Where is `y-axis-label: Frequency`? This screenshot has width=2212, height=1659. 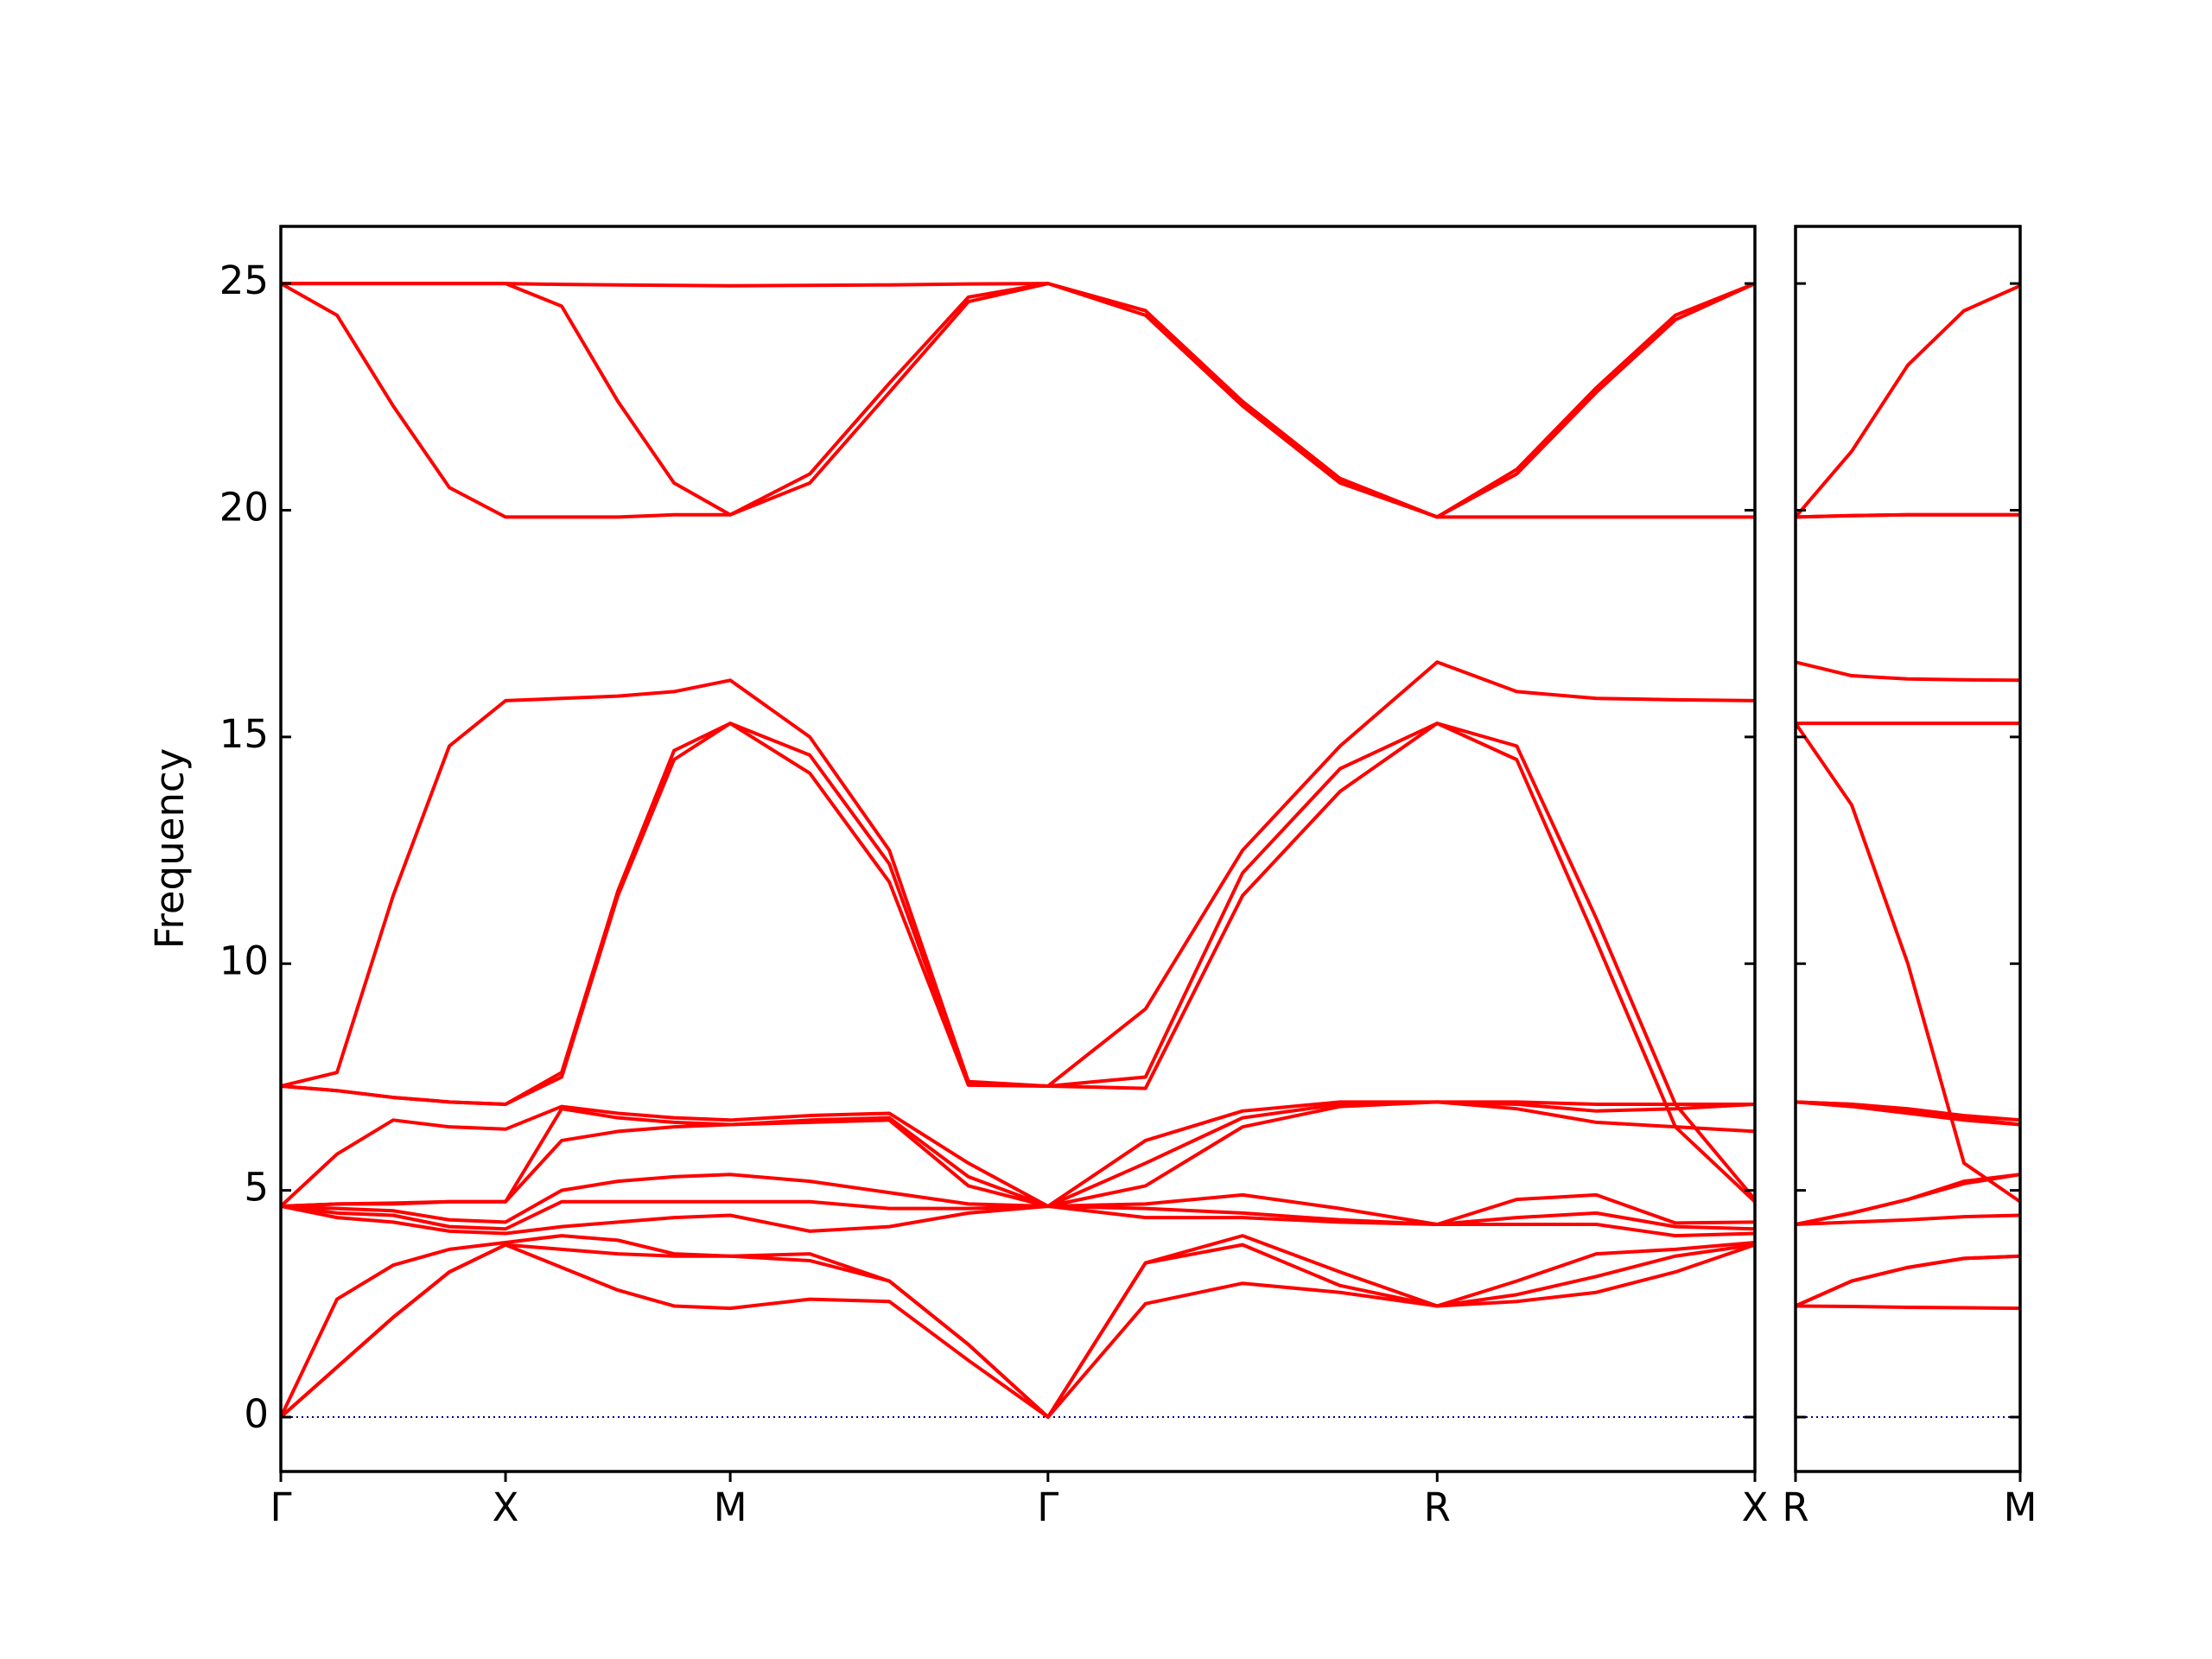 y-axis-label: Frequency is located at coordinates (170, 848).